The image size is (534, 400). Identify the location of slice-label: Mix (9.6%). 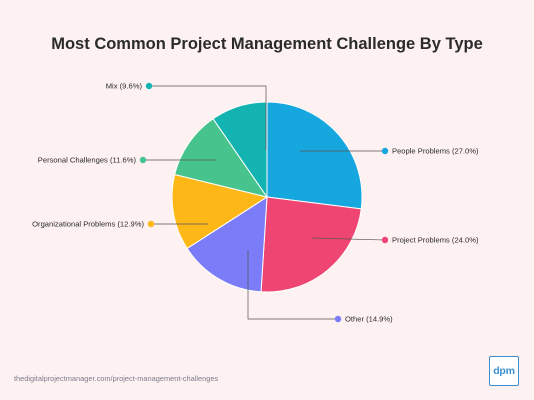
(124, 86).